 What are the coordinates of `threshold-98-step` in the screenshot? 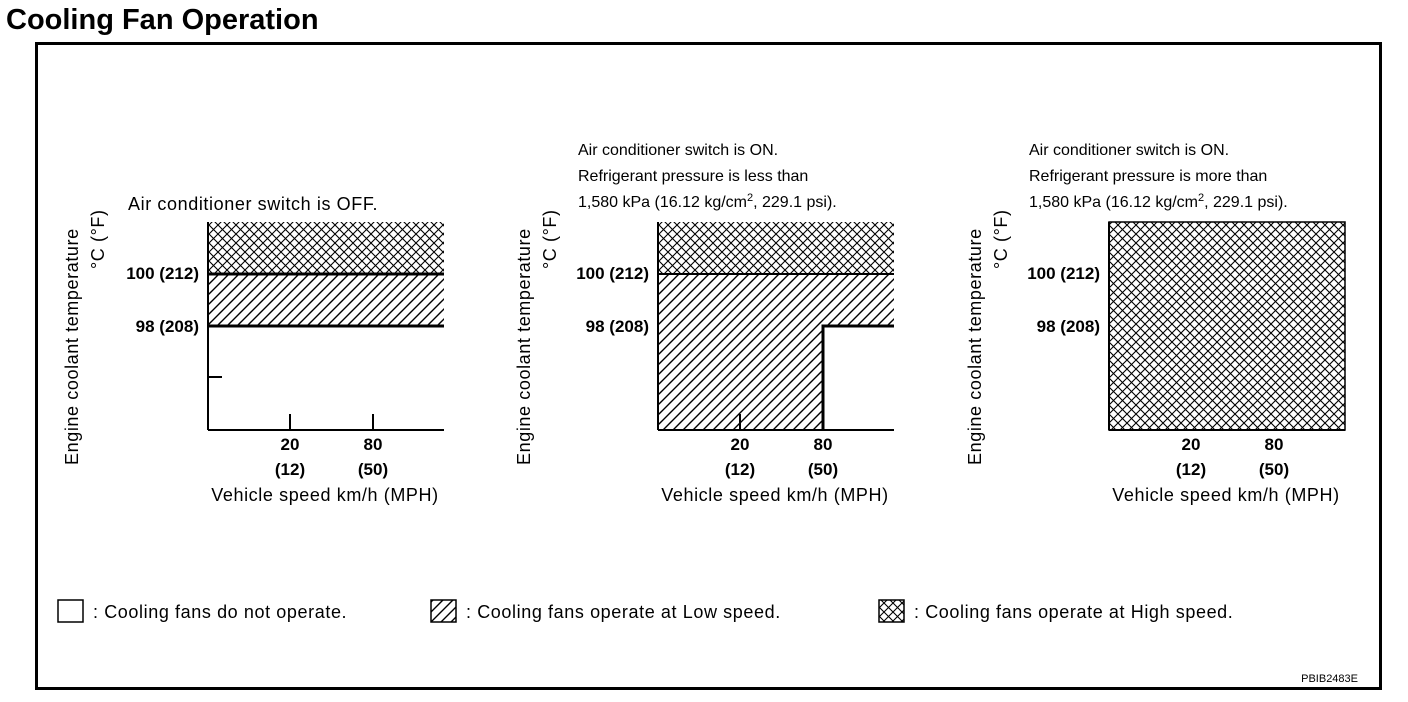 It's located at (857, 377).